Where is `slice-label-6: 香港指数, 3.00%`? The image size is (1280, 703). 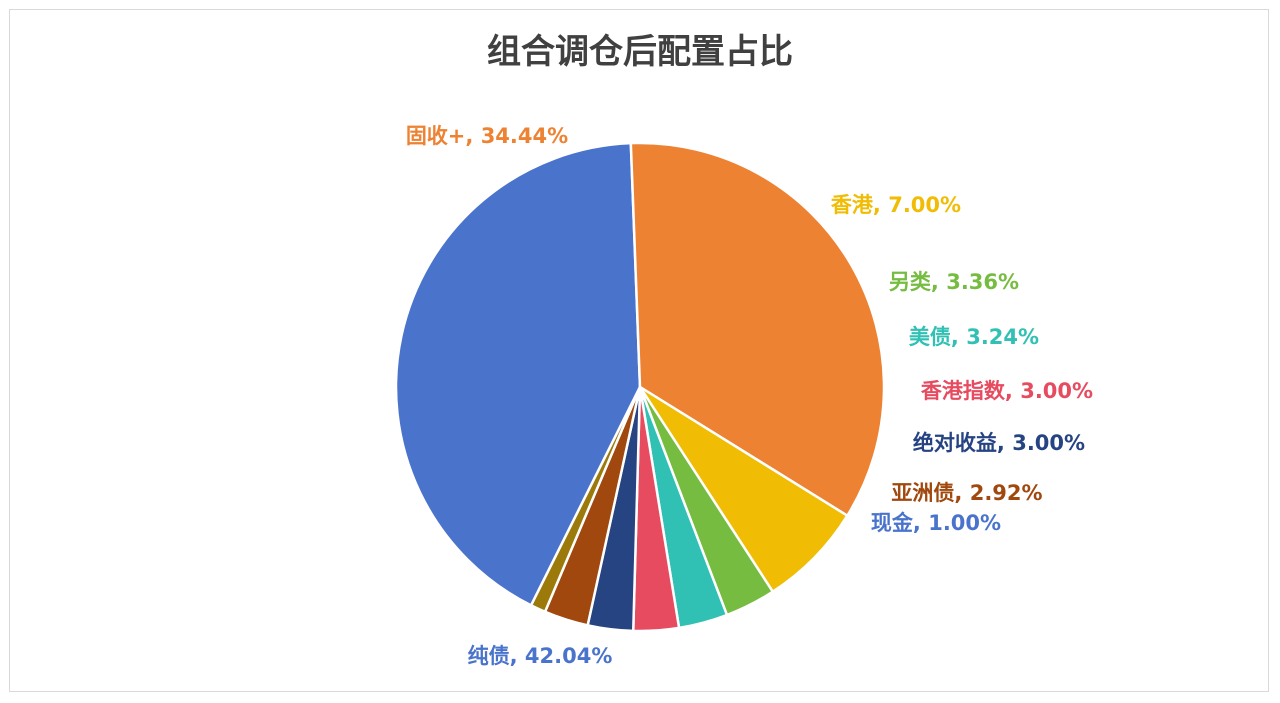 slice-label-6: 香港指数, 3.00% is located at coordinates (1007, 391).